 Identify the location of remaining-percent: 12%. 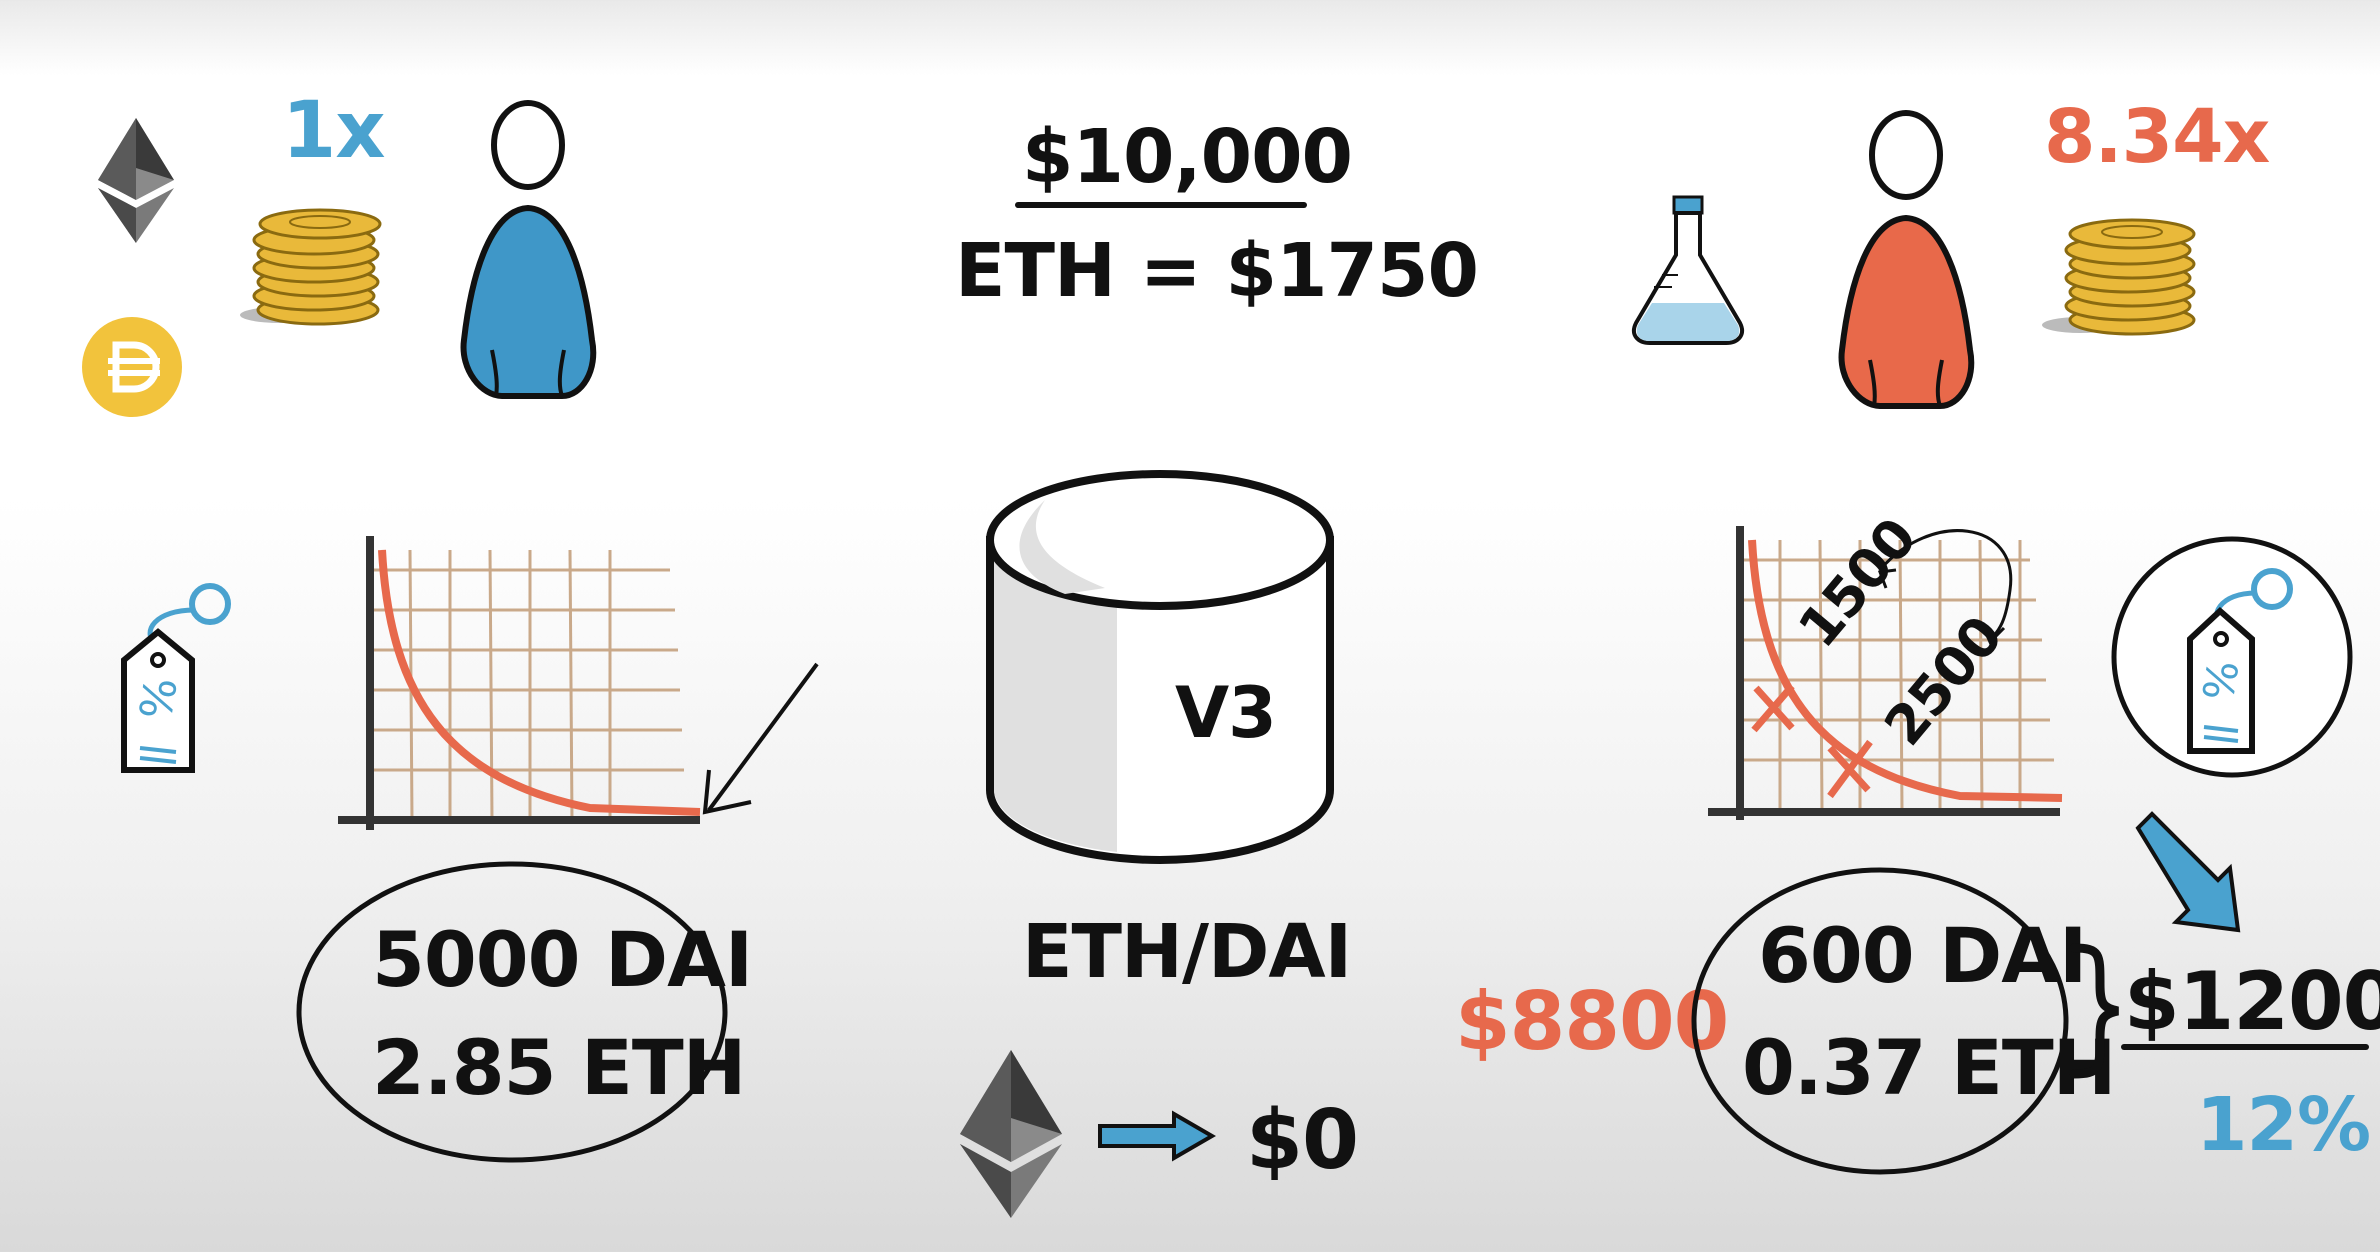
(2283, 1125).